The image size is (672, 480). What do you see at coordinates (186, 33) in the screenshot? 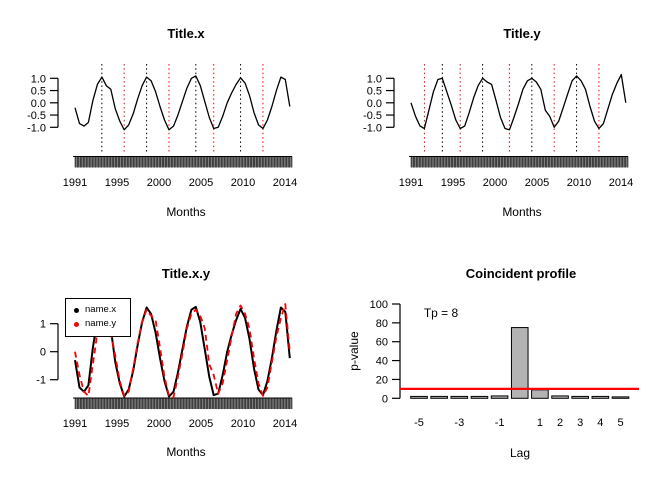
I see `panel-title-x-heading: Title.x` at bounding box center [186, 33].